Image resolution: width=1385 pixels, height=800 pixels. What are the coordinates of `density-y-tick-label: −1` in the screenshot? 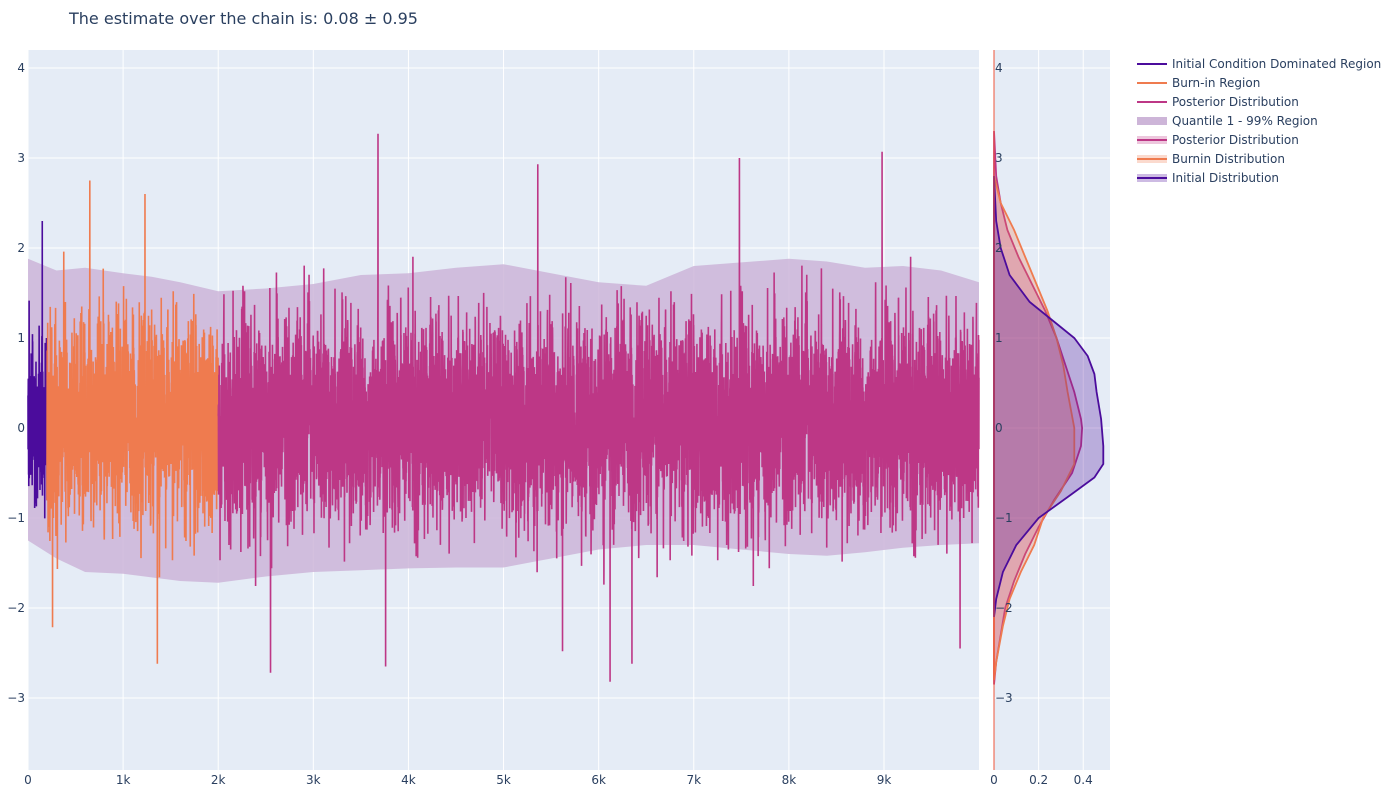 It's located at (1004, 518).